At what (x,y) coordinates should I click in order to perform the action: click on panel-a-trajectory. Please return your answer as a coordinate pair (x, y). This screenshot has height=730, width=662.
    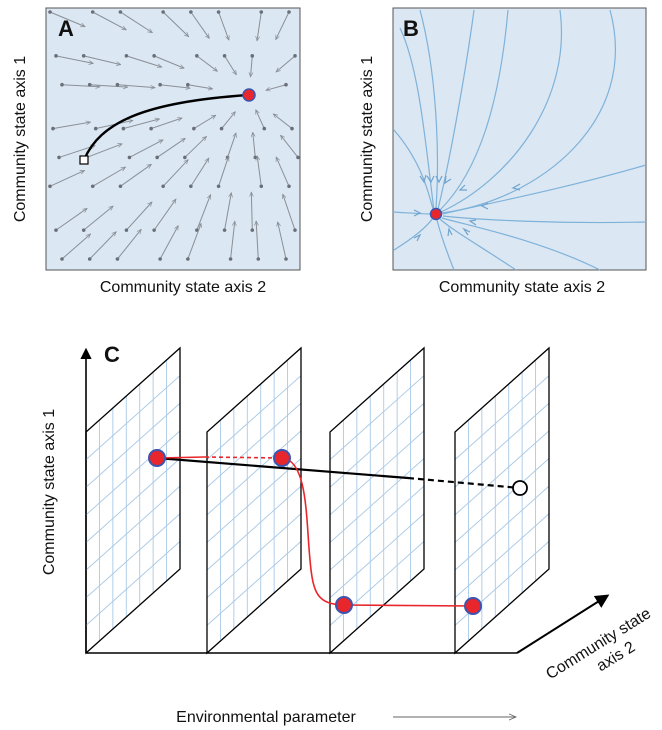
    Looking at the image, I should click on (165, 127).